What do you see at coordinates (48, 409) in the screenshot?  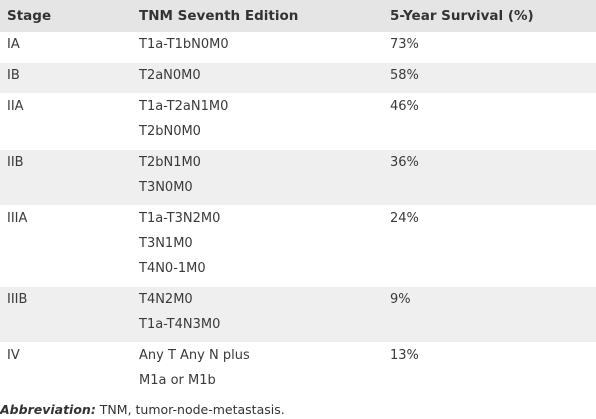 I see `footnote-label: Abbreviation:` at bounding box center [48, 409].